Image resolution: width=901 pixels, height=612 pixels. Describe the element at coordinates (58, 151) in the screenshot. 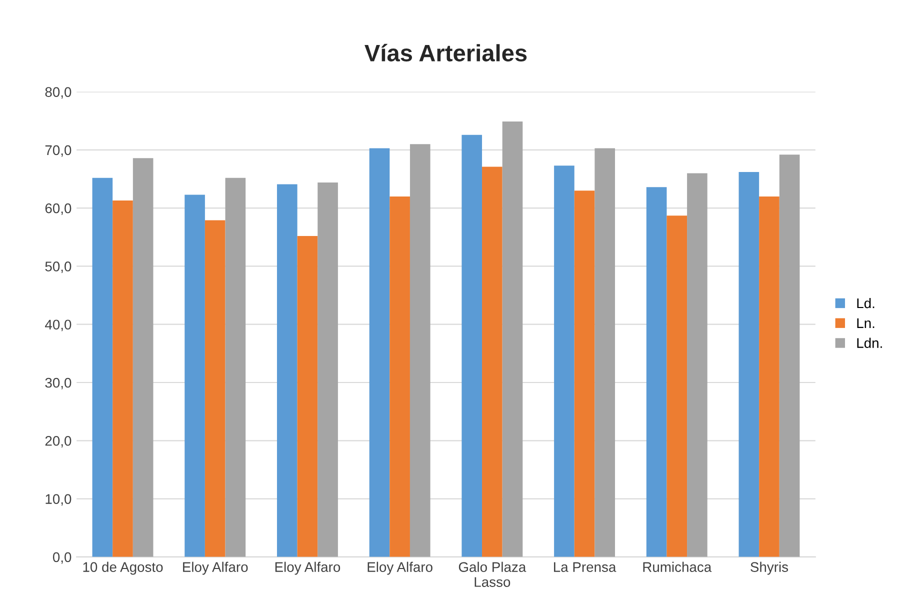

I see `y-tick-label: 70,0` at that location.